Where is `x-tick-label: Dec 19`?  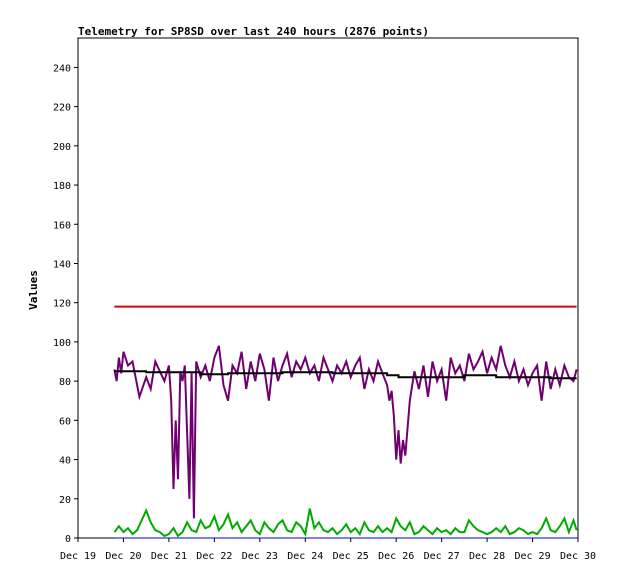 x-tick-label: Dec 19 is located at coordinates (78, 556).